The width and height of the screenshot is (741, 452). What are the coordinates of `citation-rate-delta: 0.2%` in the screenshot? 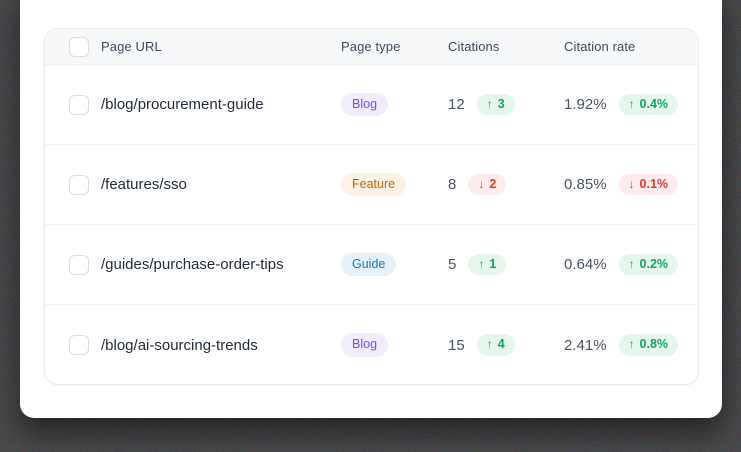 It's located at (654, 263).